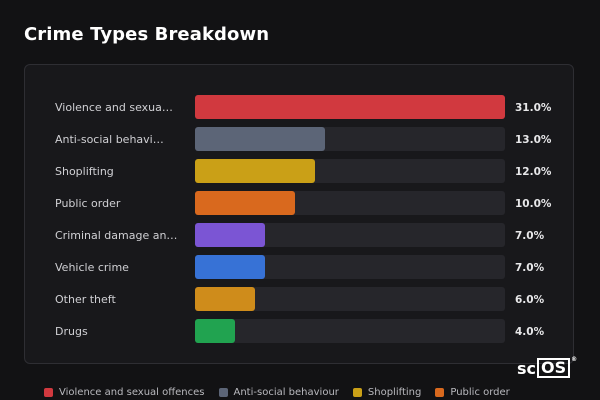 The image size is (600, 400). What do you see at coordinates (147, 34) in the screenshot?
I see `chart-title: Crime Types Breakdown` at bounding box center [147, 34].